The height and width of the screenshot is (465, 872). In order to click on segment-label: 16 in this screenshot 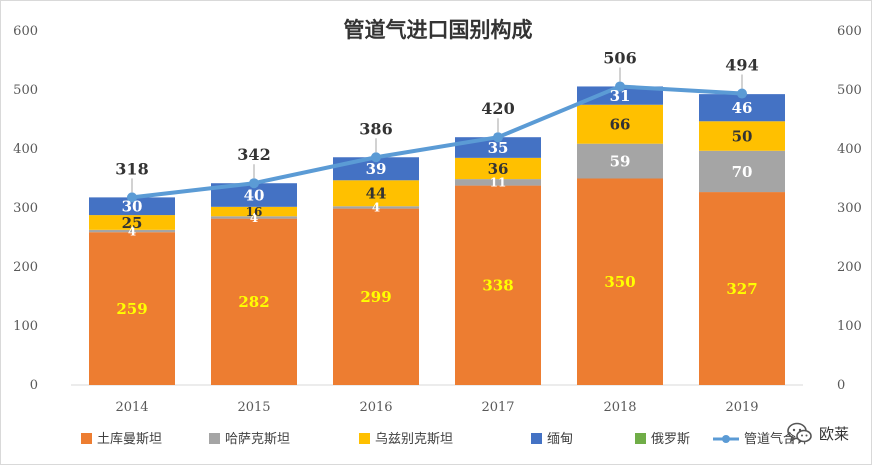, I will do `click(254, 212)`.